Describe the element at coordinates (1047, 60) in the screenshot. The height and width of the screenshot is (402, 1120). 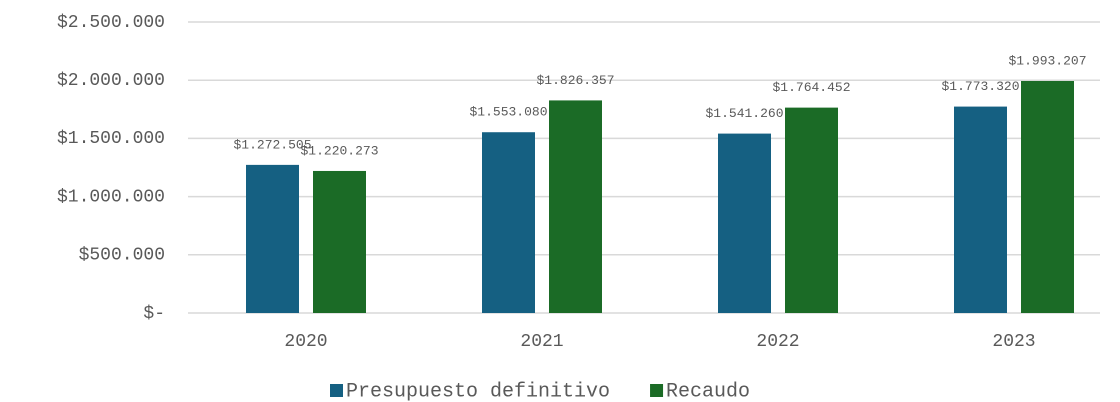
I see `data-label: $1.993.207` at that location.